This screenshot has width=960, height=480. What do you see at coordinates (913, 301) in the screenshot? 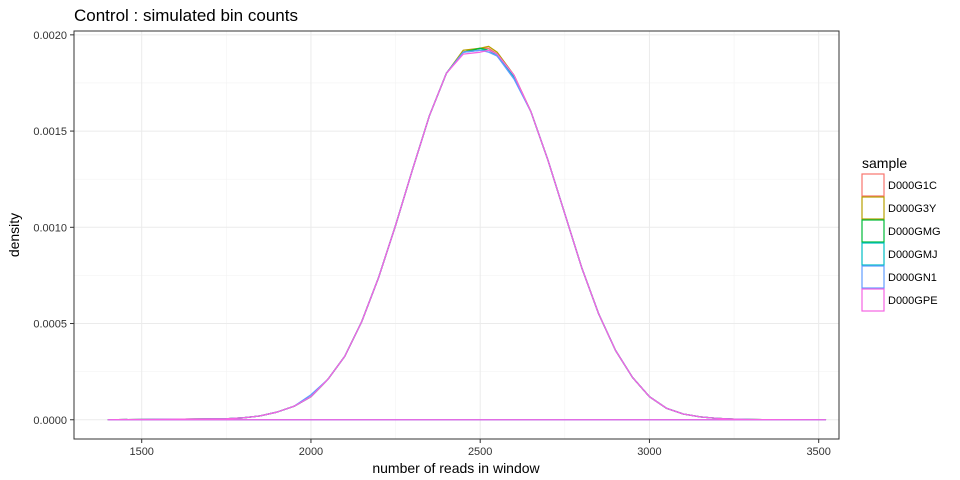
I see `legend-label-d000gpe: D000GPE` at bounding box center [913, 301].